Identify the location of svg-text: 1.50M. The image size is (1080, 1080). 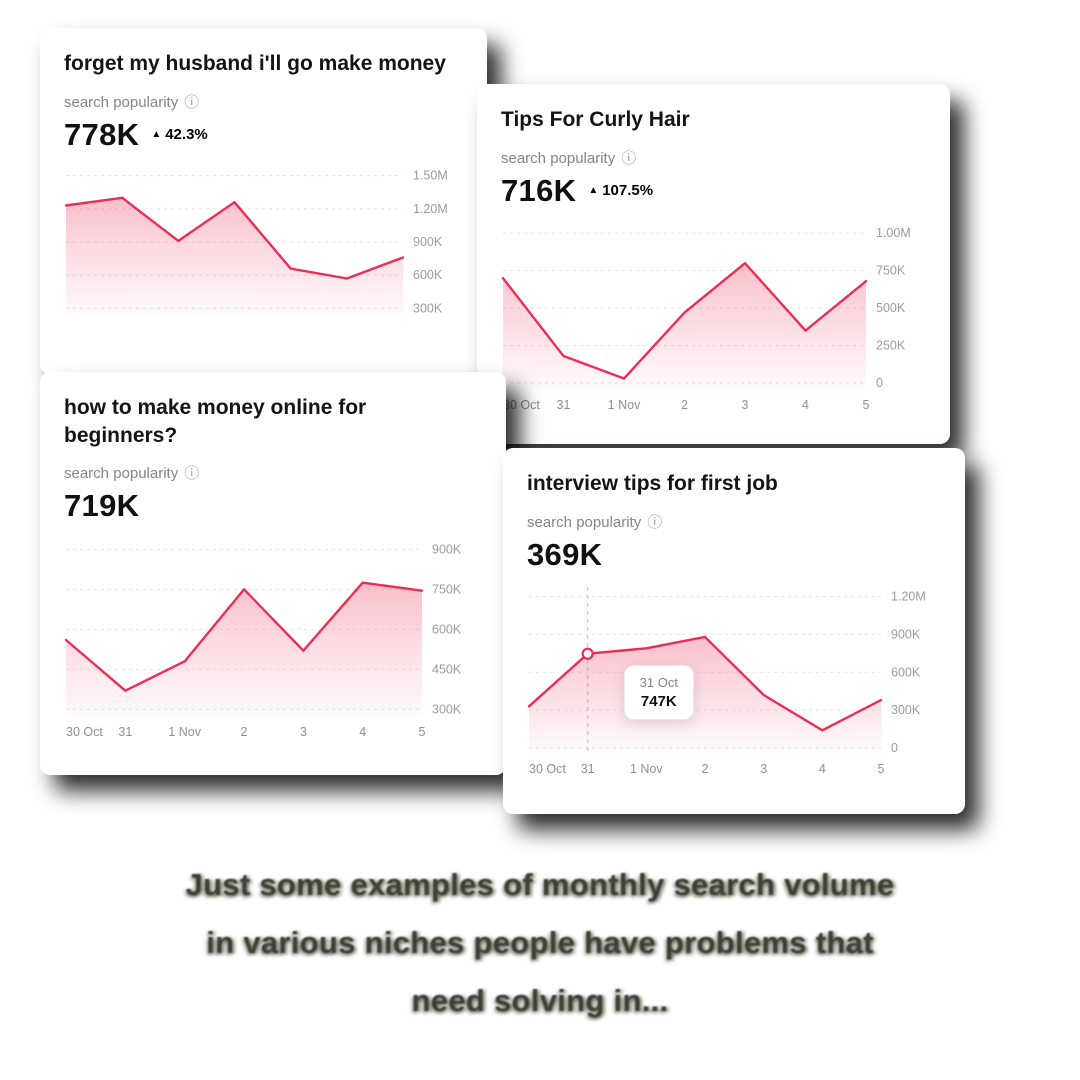
(430, 175).